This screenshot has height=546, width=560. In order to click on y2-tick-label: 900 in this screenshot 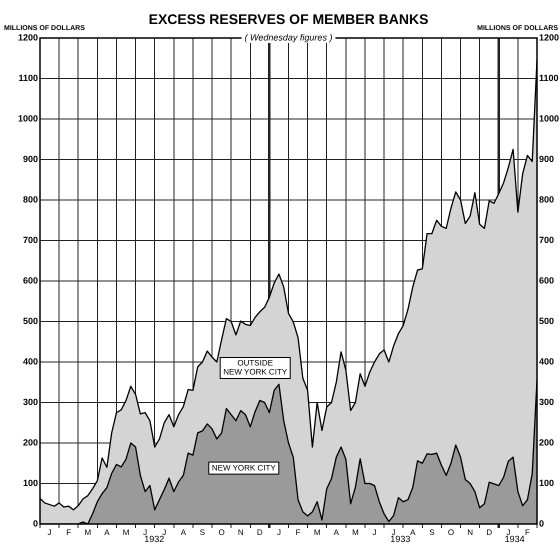, I will do `click(546, 159)`.